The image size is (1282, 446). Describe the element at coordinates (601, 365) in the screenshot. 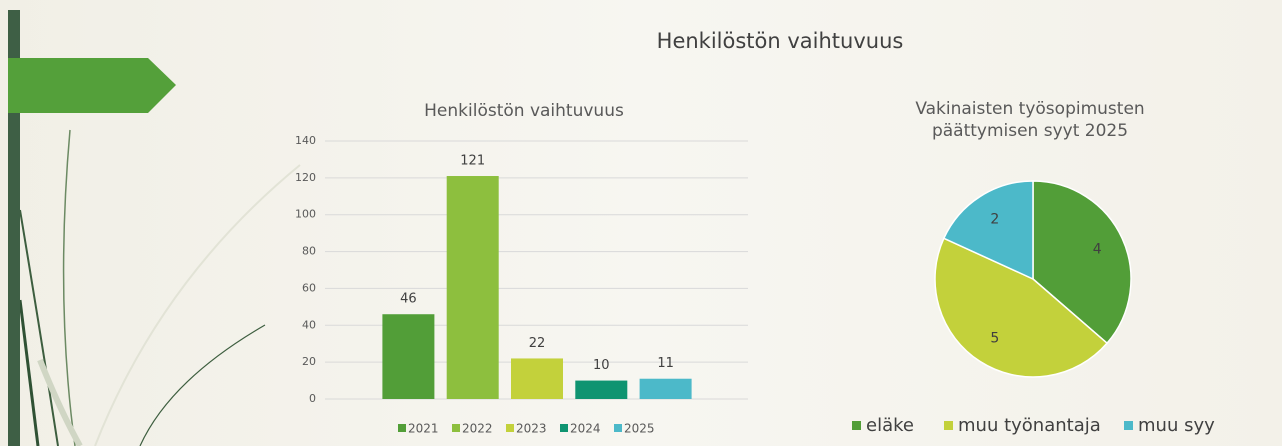

I see `data-label: 10` at that location.